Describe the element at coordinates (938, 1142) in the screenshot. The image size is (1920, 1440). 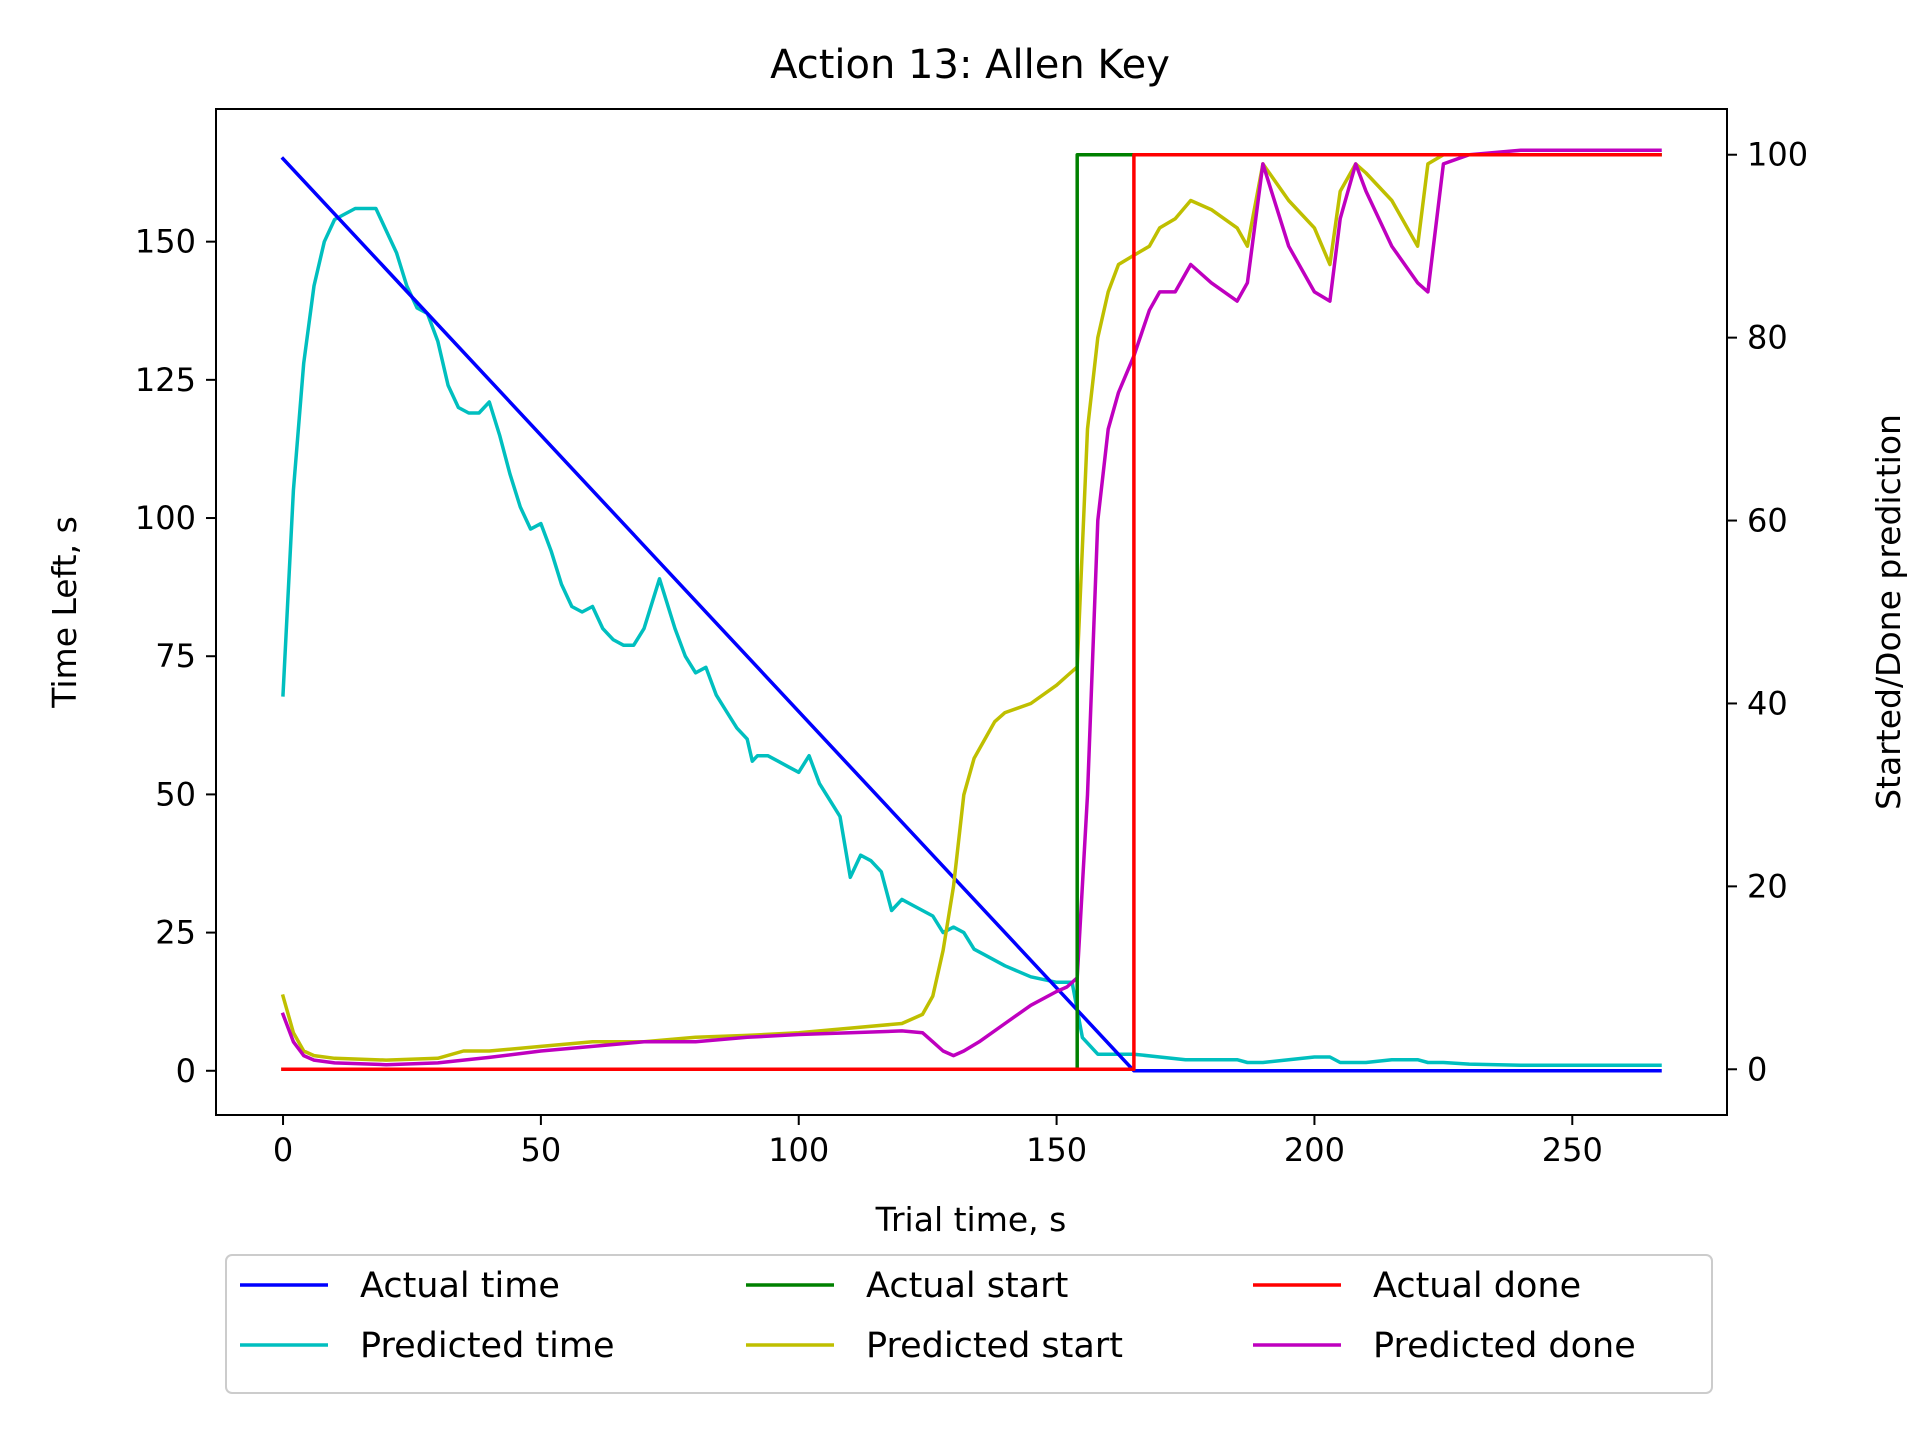
I see `x-axis: 0 50 100 150 200 250` at that location.